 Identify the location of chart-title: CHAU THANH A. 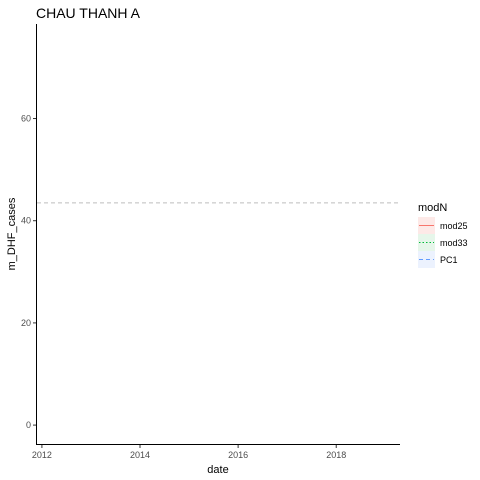
(88, 13).